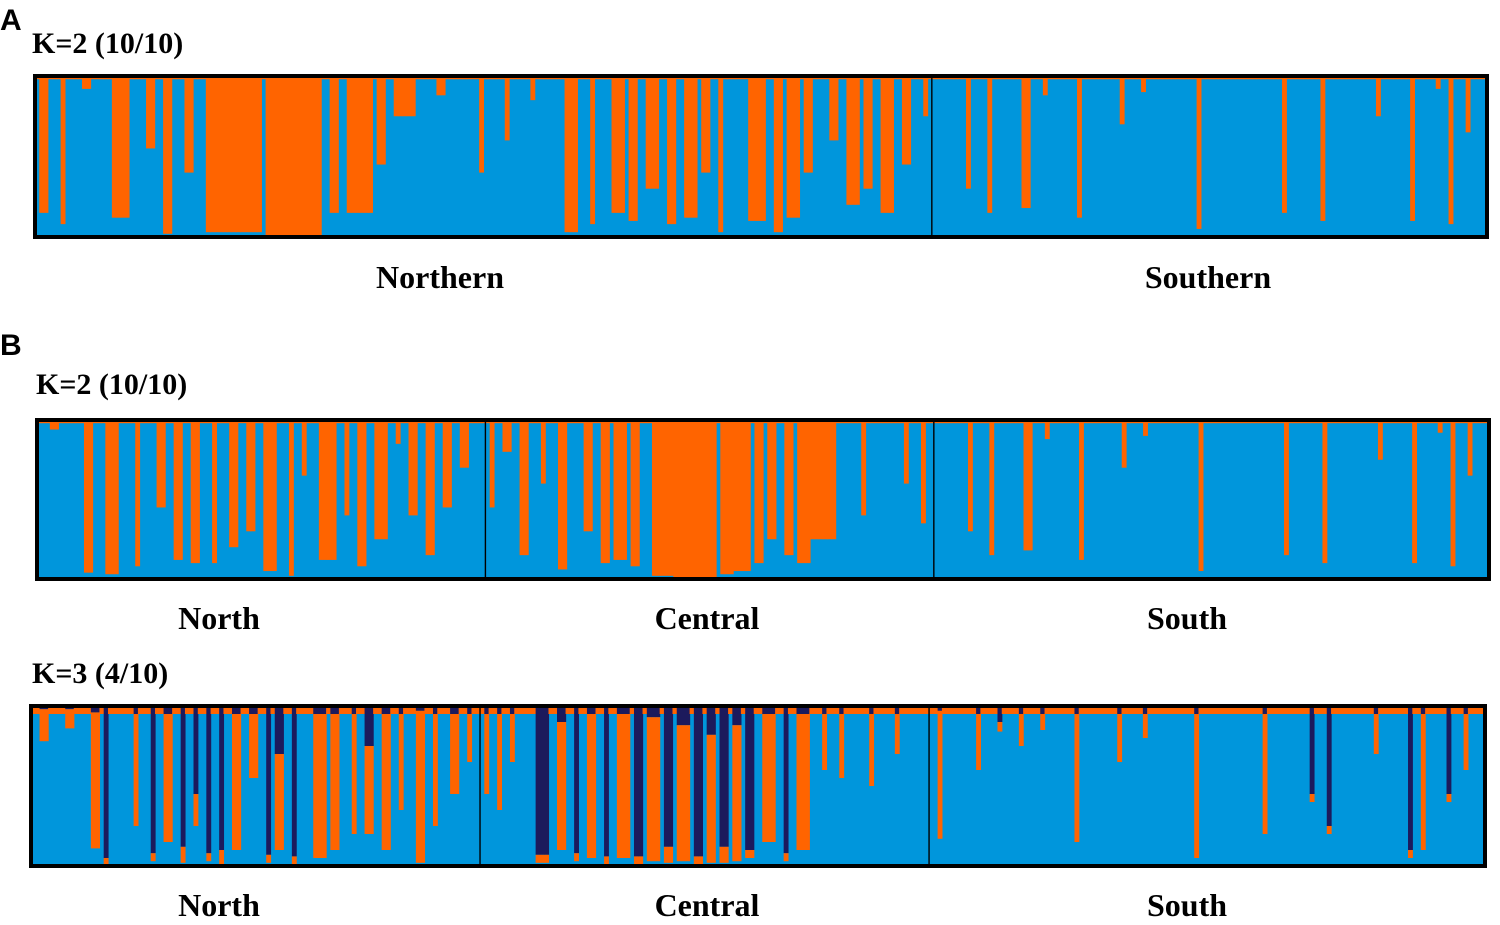  I want to click on panel-b-k2-group-label-south: South, so click(1187, 618).